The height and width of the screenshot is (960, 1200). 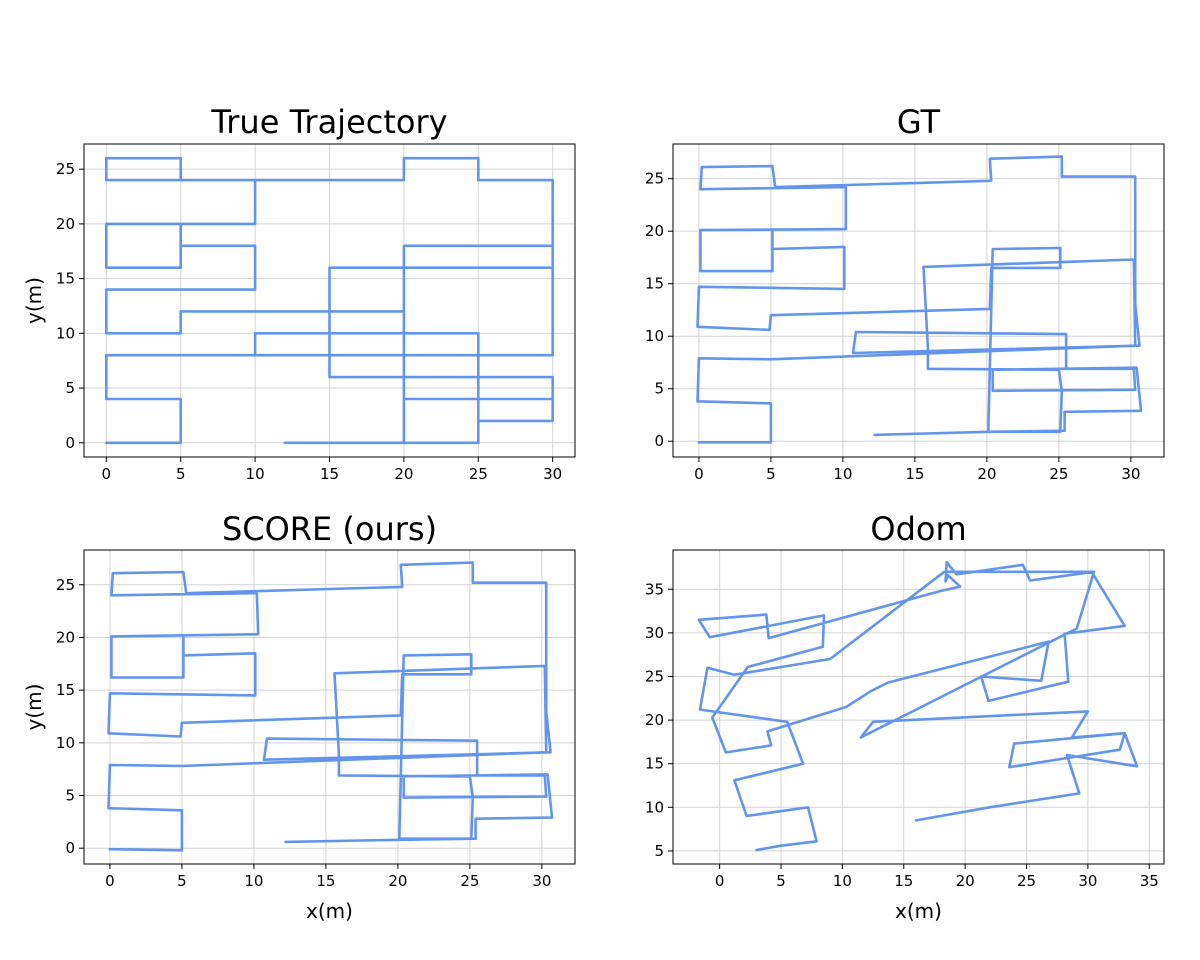 What do you see at coordinates (328, 122) in the screenshot?
I see `panel-title: True Trajectory` at bounding box center [328, 122].